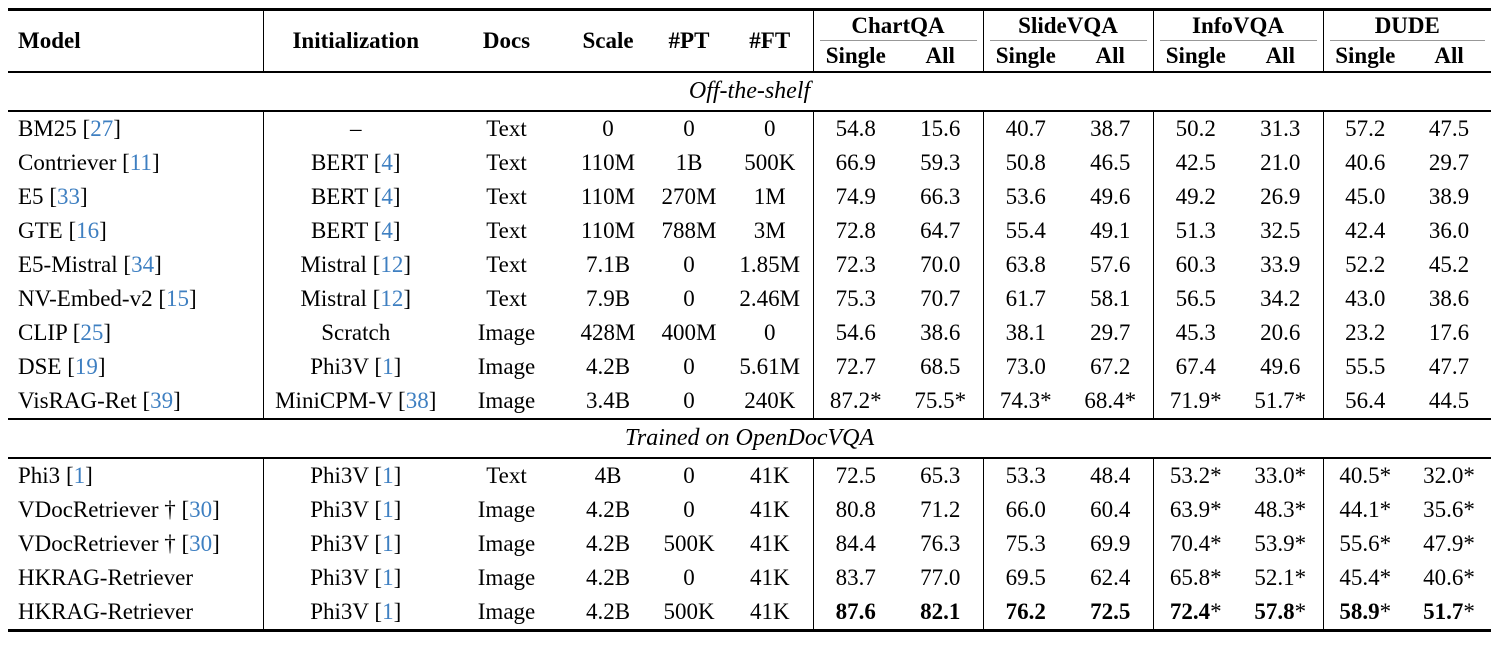 The image size is (1498, 671). What do you see at coordinates (102, 128) in the screenshot?
I see `citation-link: 27` at bounding box center [102, 128].